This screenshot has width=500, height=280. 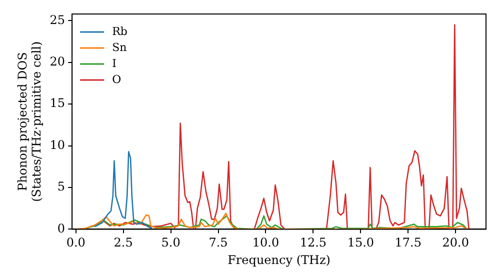 I want to click on legend-label: I, so click(x=114, y=63).